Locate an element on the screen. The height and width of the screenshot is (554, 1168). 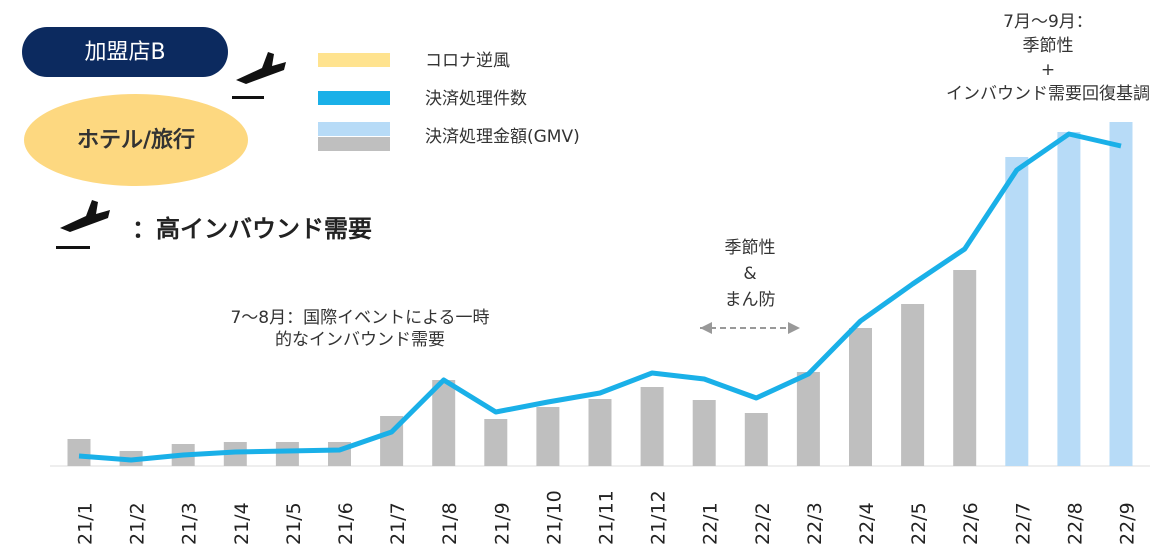
category-label: ホテル/旅行 is located at coordinates (136, 140).